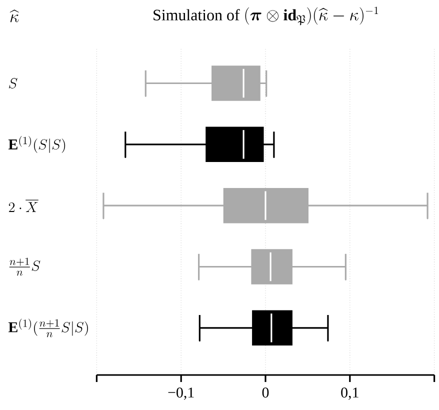 Image resolution: width=439 pixels, height=410 pixels. What do you see at coordinates (14, 16) in the screenshot?
I see `y-axis-title: $\widehat{\kappa}$` at bounding box center [14, 16].